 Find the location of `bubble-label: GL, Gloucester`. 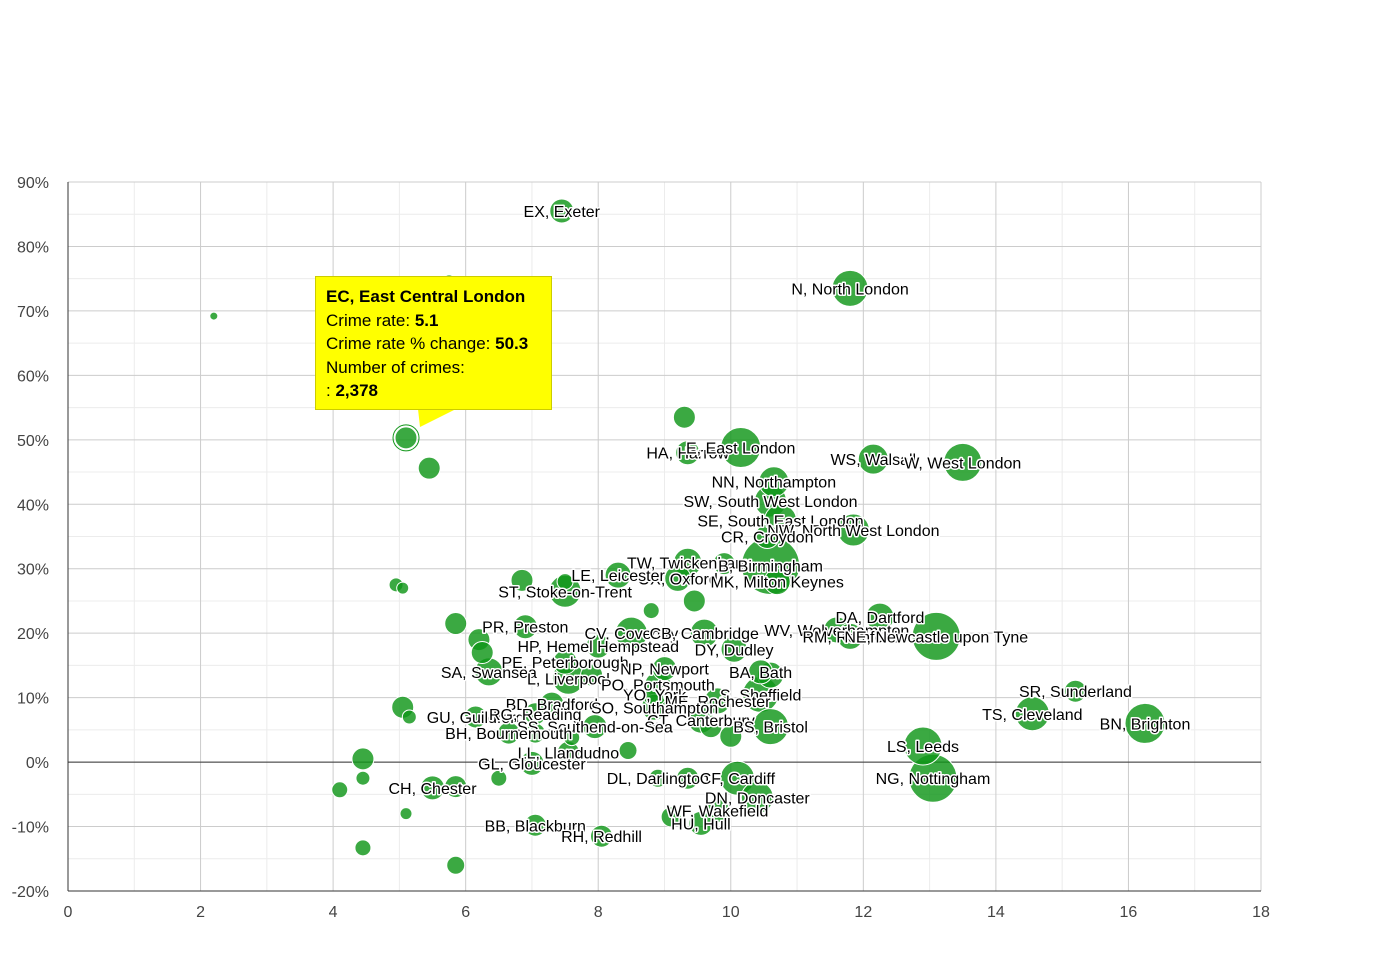

bubble-label: GL, Gloucester is located at coordinates (532, 764).